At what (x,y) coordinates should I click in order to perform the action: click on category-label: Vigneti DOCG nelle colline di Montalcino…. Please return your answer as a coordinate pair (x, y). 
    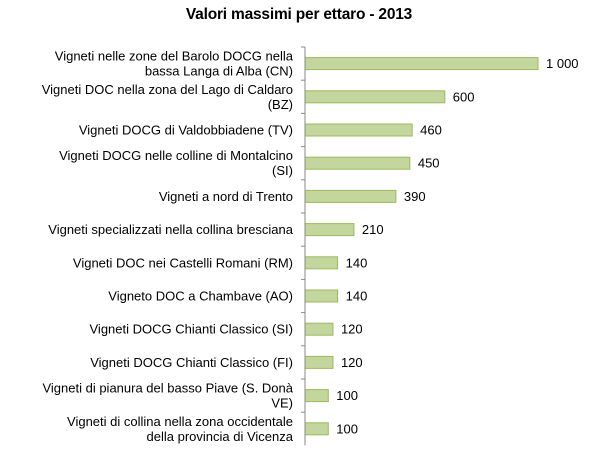
    Looking at the image, I should click on (176, 163).